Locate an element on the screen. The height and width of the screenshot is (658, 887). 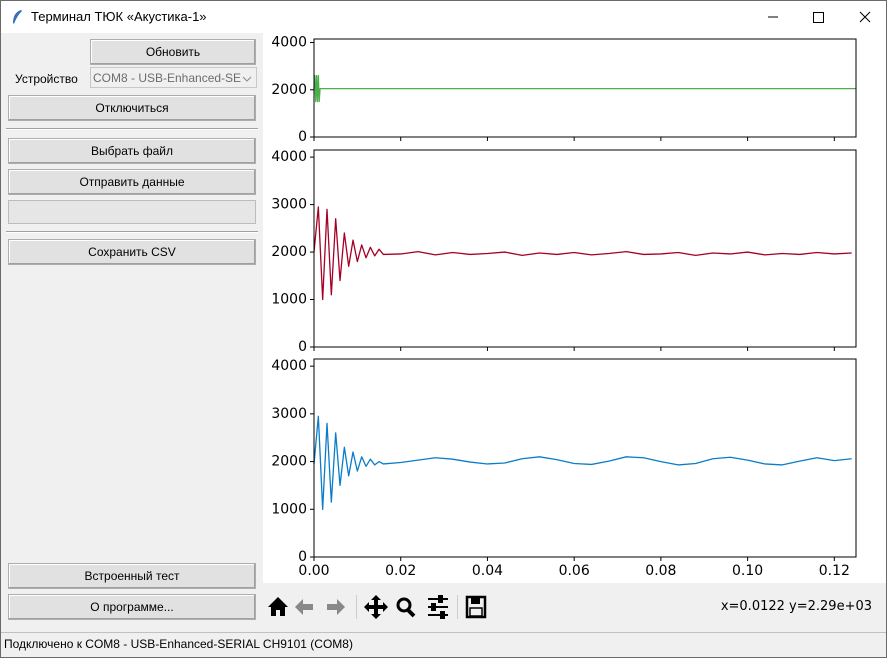
axes-frame is located at coordinates (585, 88).